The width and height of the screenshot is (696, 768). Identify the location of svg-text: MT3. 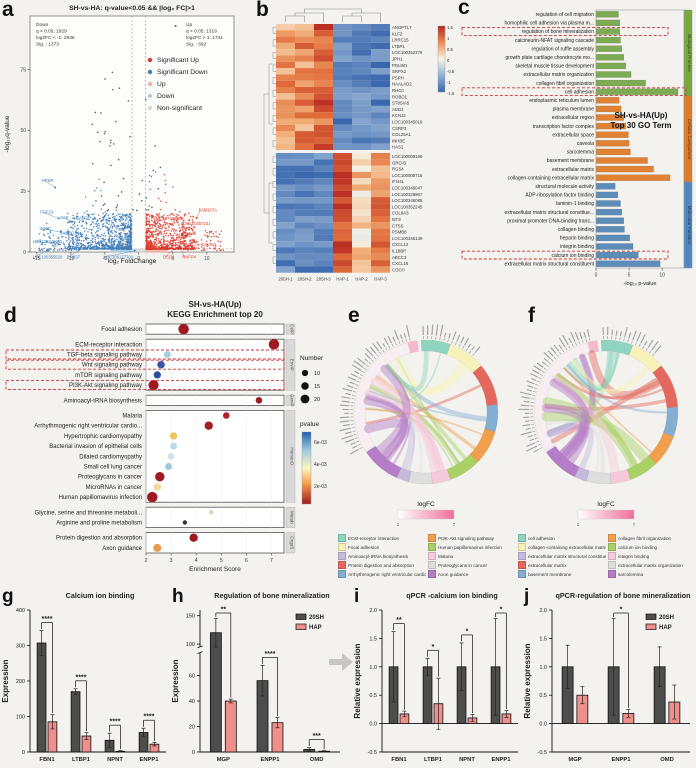
(396, 219).